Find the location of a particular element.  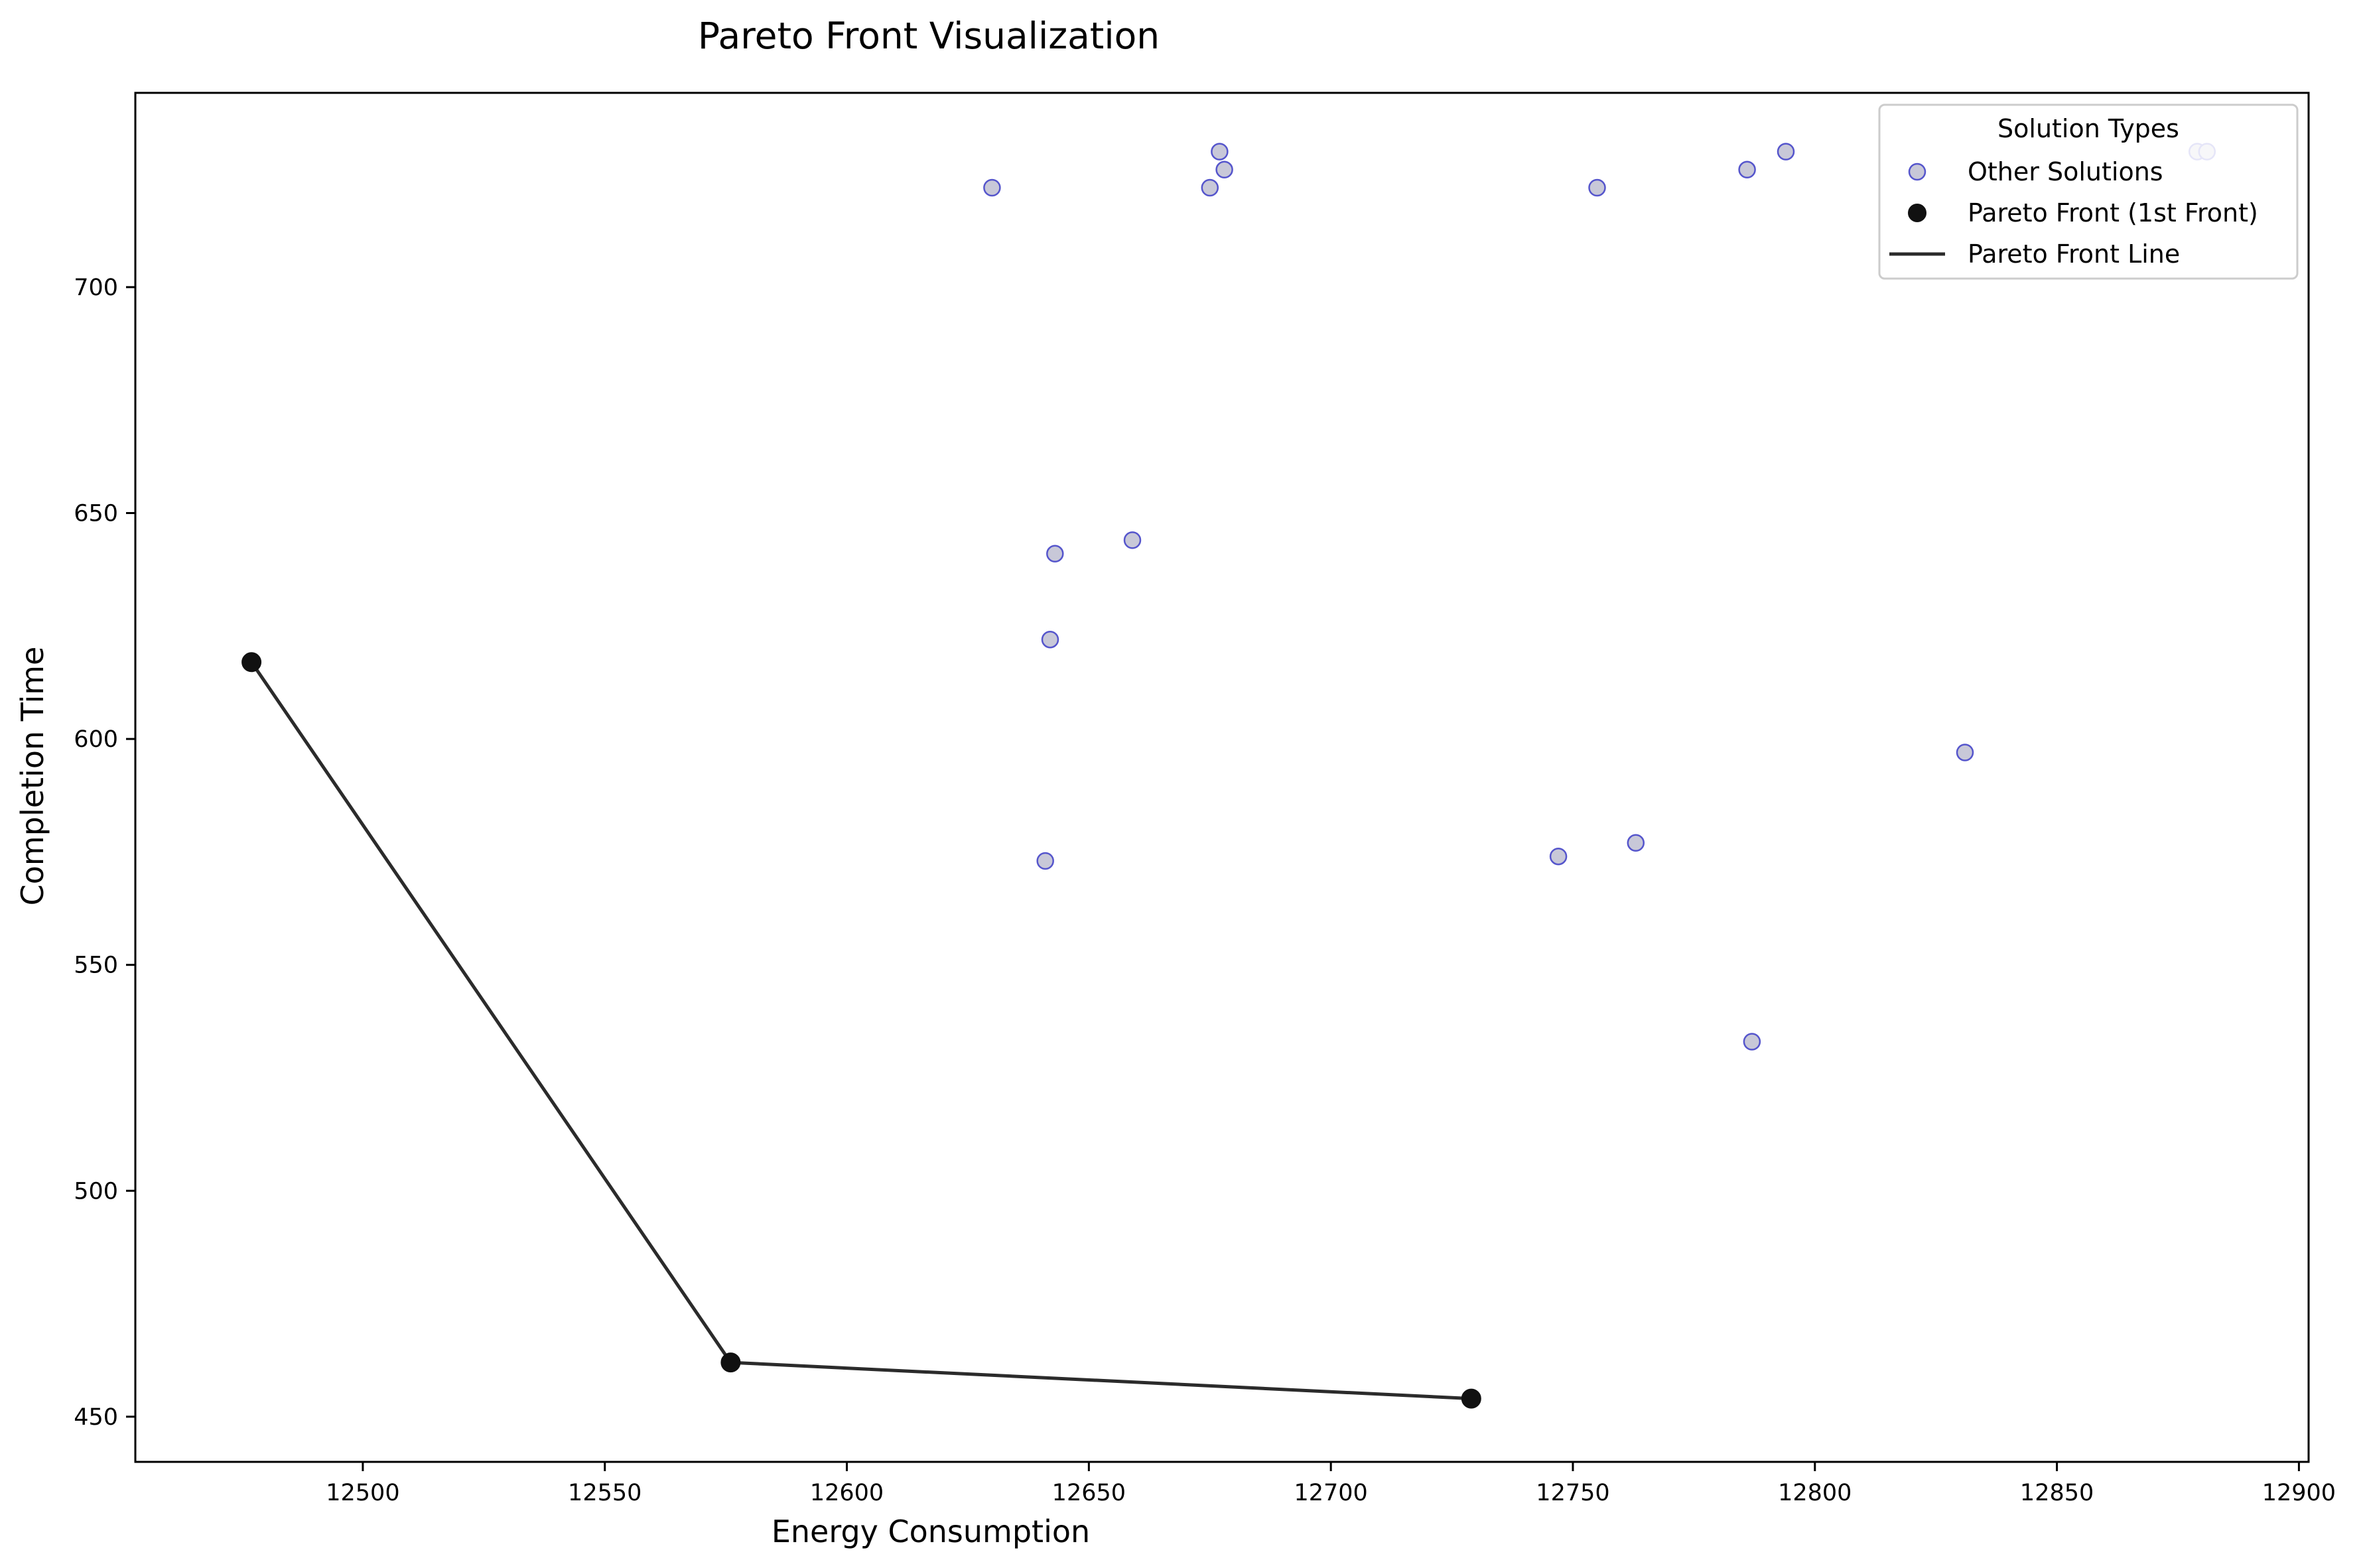

x-tick-label: 12900 is located at coordinates (2299, 1493).